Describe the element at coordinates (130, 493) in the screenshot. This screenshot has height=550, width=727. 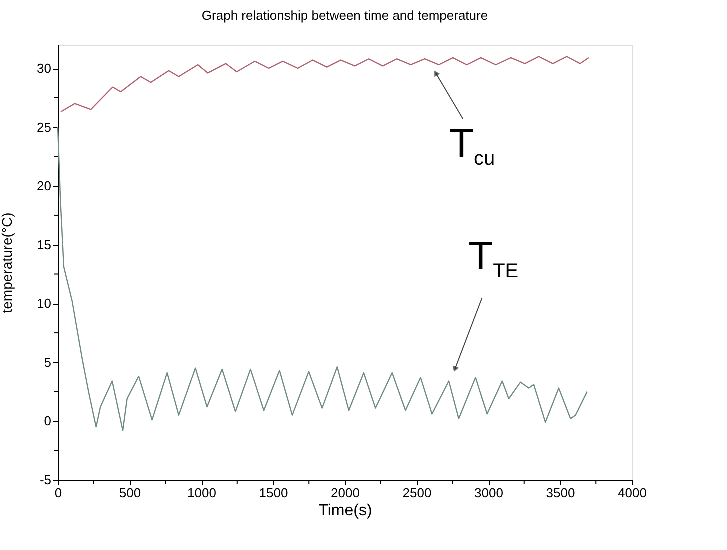
I see `x-tick-label: 500` at that location.